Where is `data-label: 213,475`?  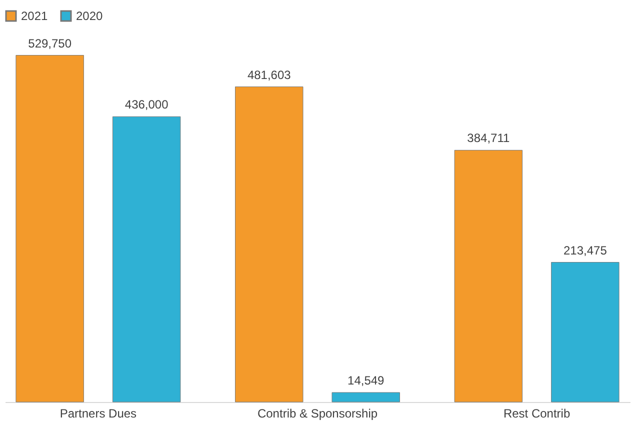 data-label: 213,475 is located at coordinates (585, 250).